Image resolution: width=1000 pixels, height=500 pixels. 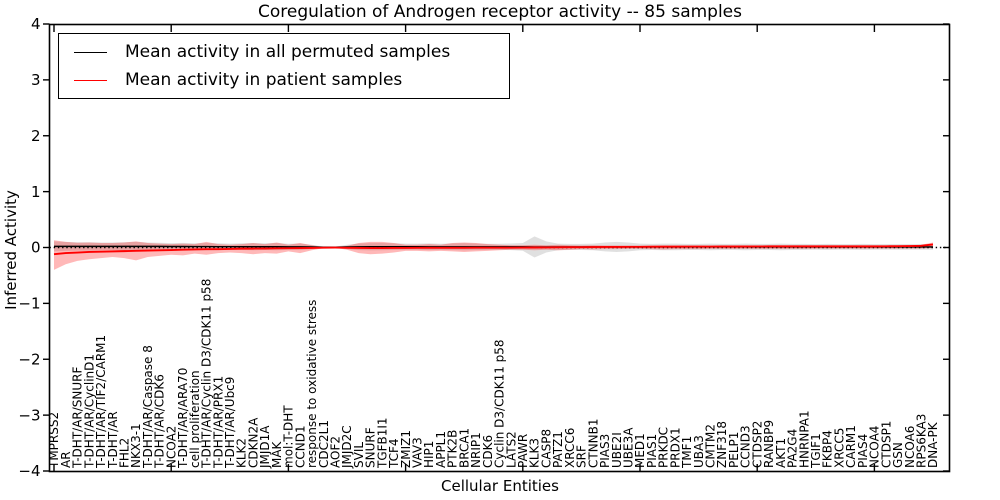 I want to click on entity-label: CMTM2, so click(x=711, y=446).